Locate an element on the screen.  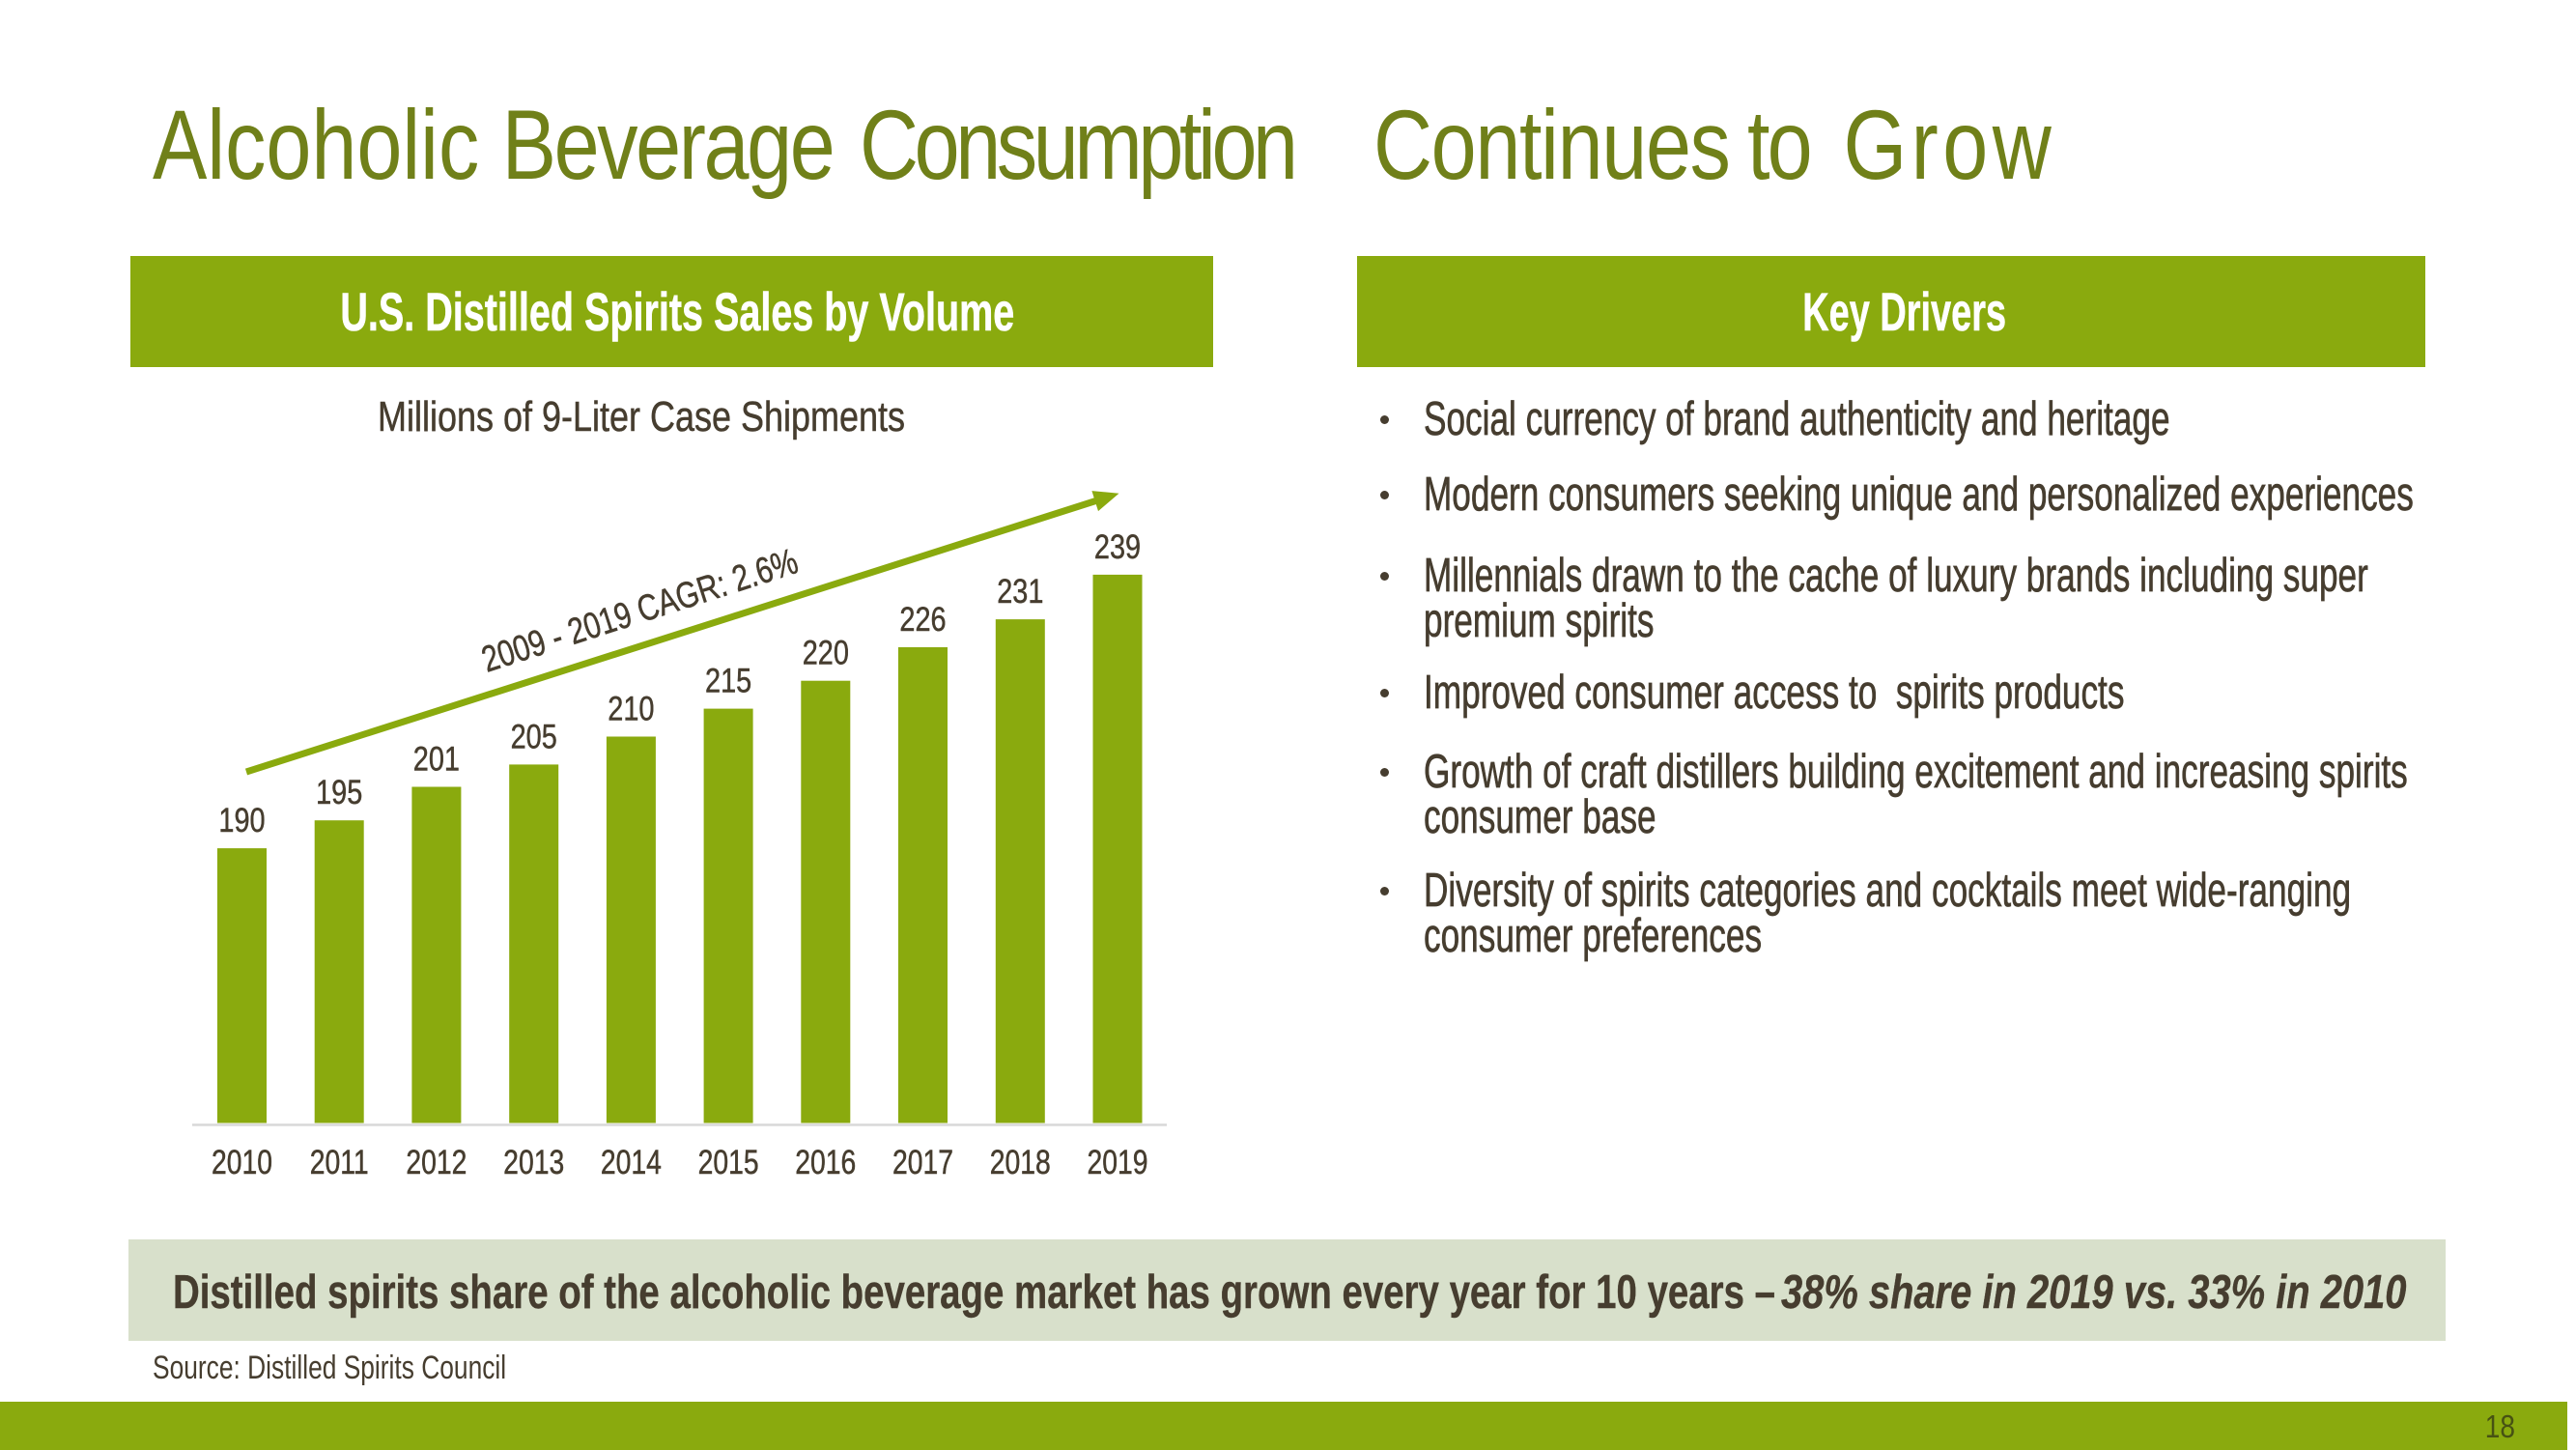
svg-text:Millions of 9-Liter Case Shipm: Millions of 9-Liter Case Shipments is located at coordinates (641, 417).